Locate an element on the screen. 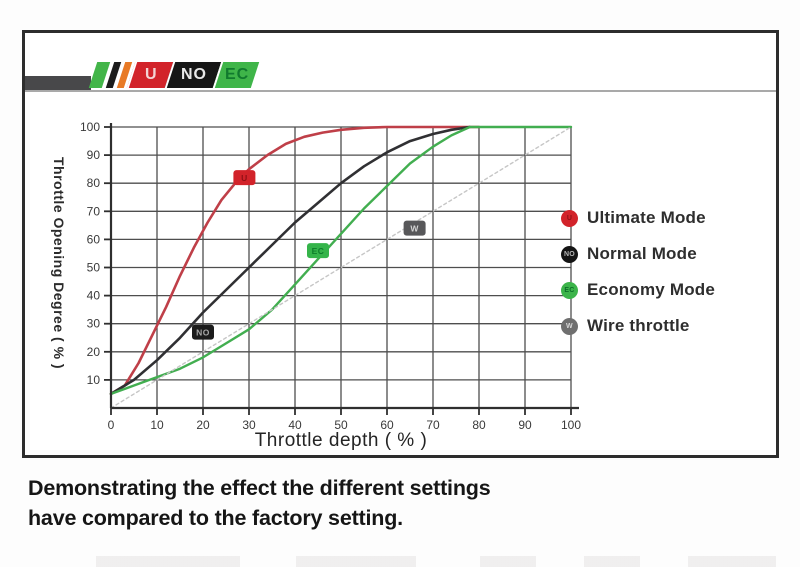 This screenshot has height=567, width=800. legend-dot-economy-letter: EC is located at coordinates (569, 290).